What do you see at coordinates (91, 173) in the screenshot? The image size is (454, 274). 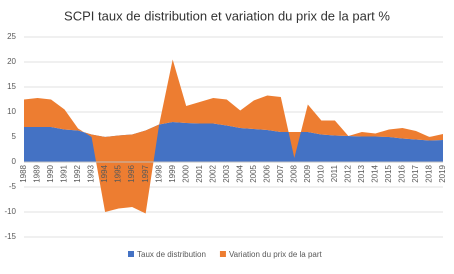 I see `x-tick-label: 1993` at bounding box center [91, 173].